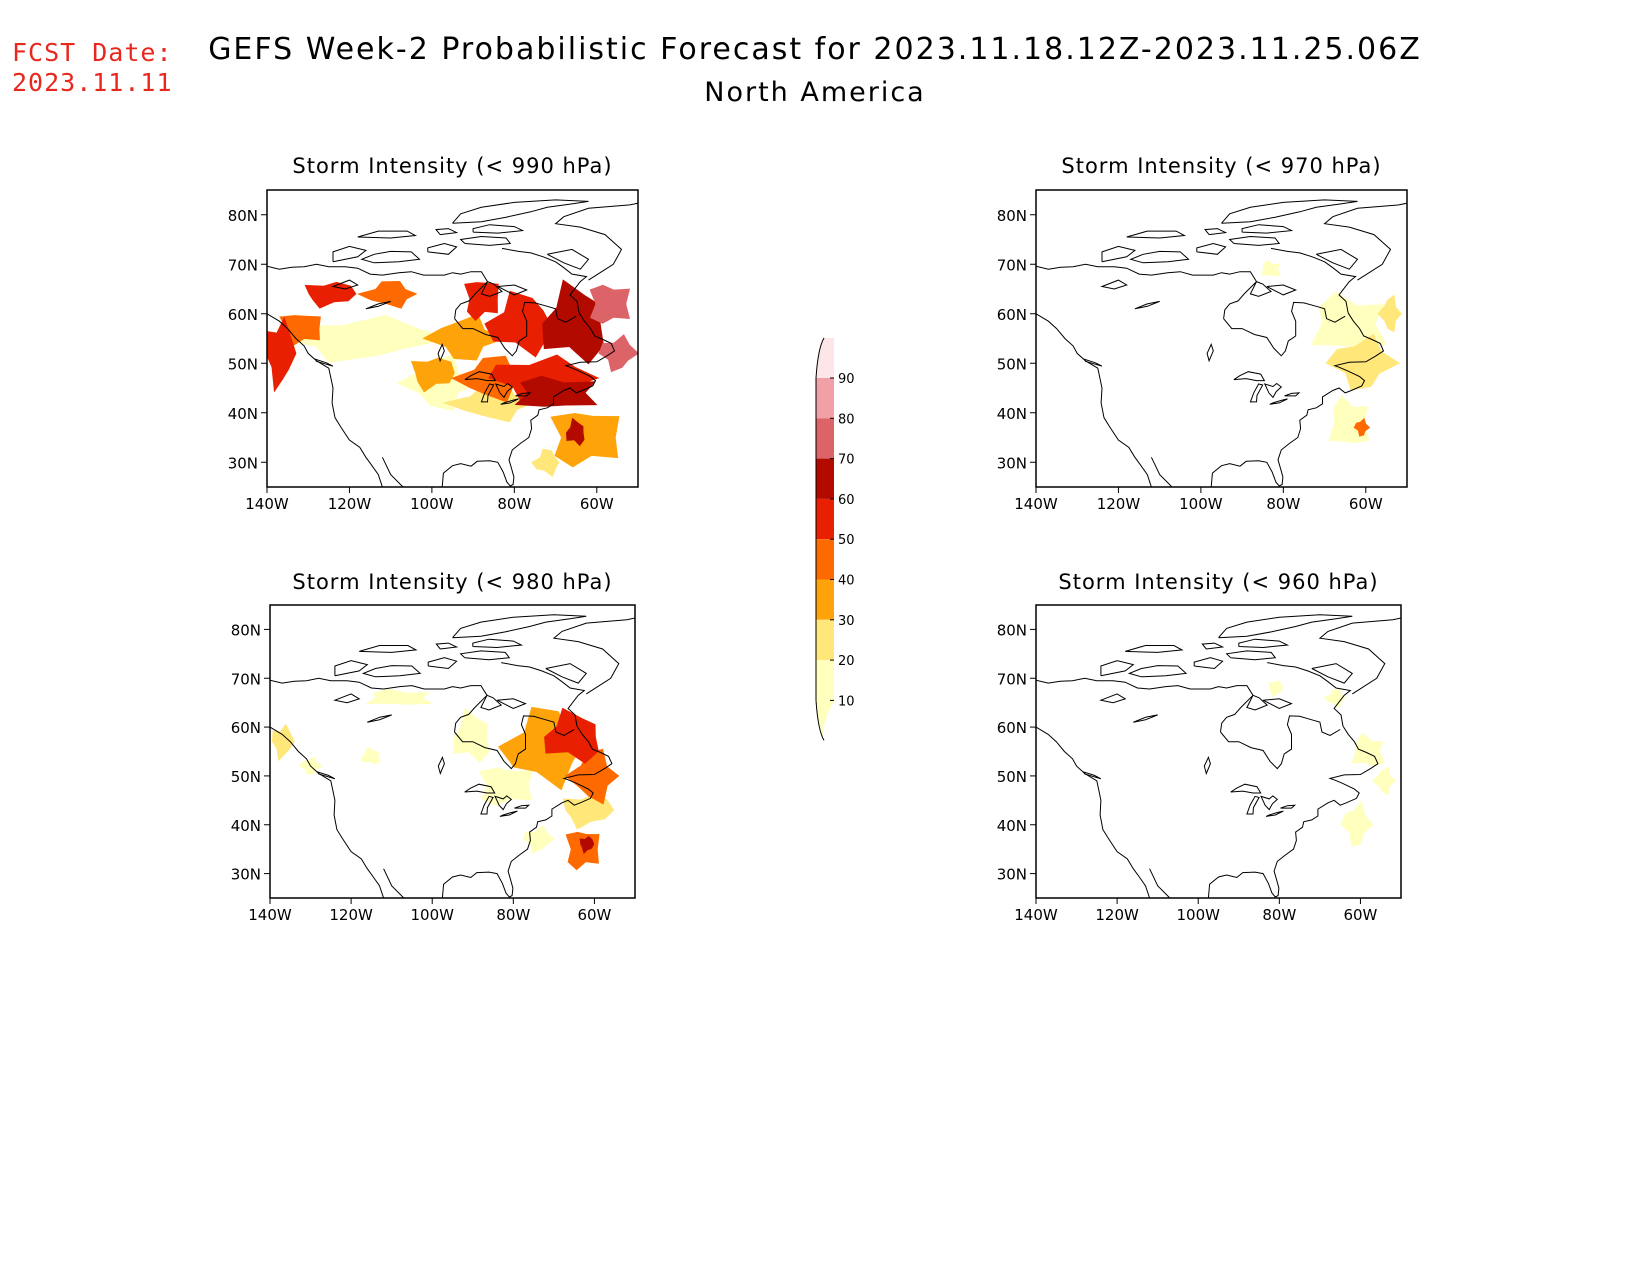  Describe the element at coordinates (452, 756) in the screenshot. I see `map-area` at that location.